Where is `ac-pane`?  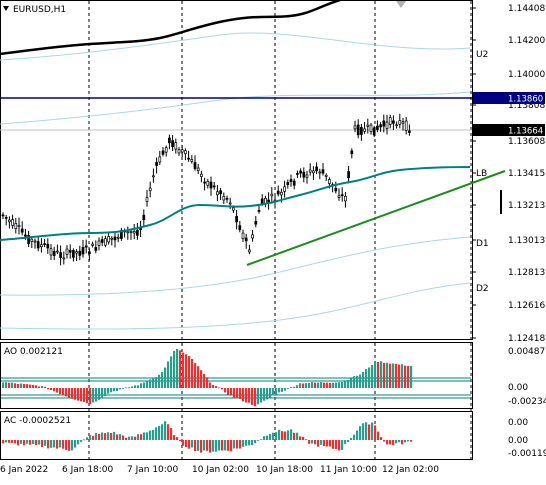
ac-pane is located at coordinates (236, 435).